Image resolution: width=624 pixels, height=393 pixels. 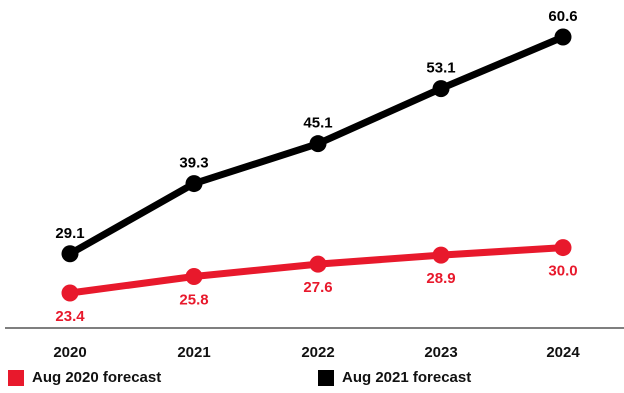 I want to click on data-label-aug-2020-2022: 27.6, so click(x=317, y=287).